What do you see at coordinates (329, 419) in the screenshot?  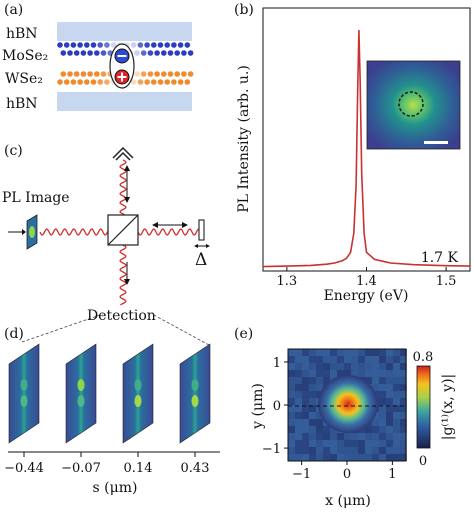 I see `heatmap-ticks: −1 0 1 1 0 −1` at bounding box center [329, 419].